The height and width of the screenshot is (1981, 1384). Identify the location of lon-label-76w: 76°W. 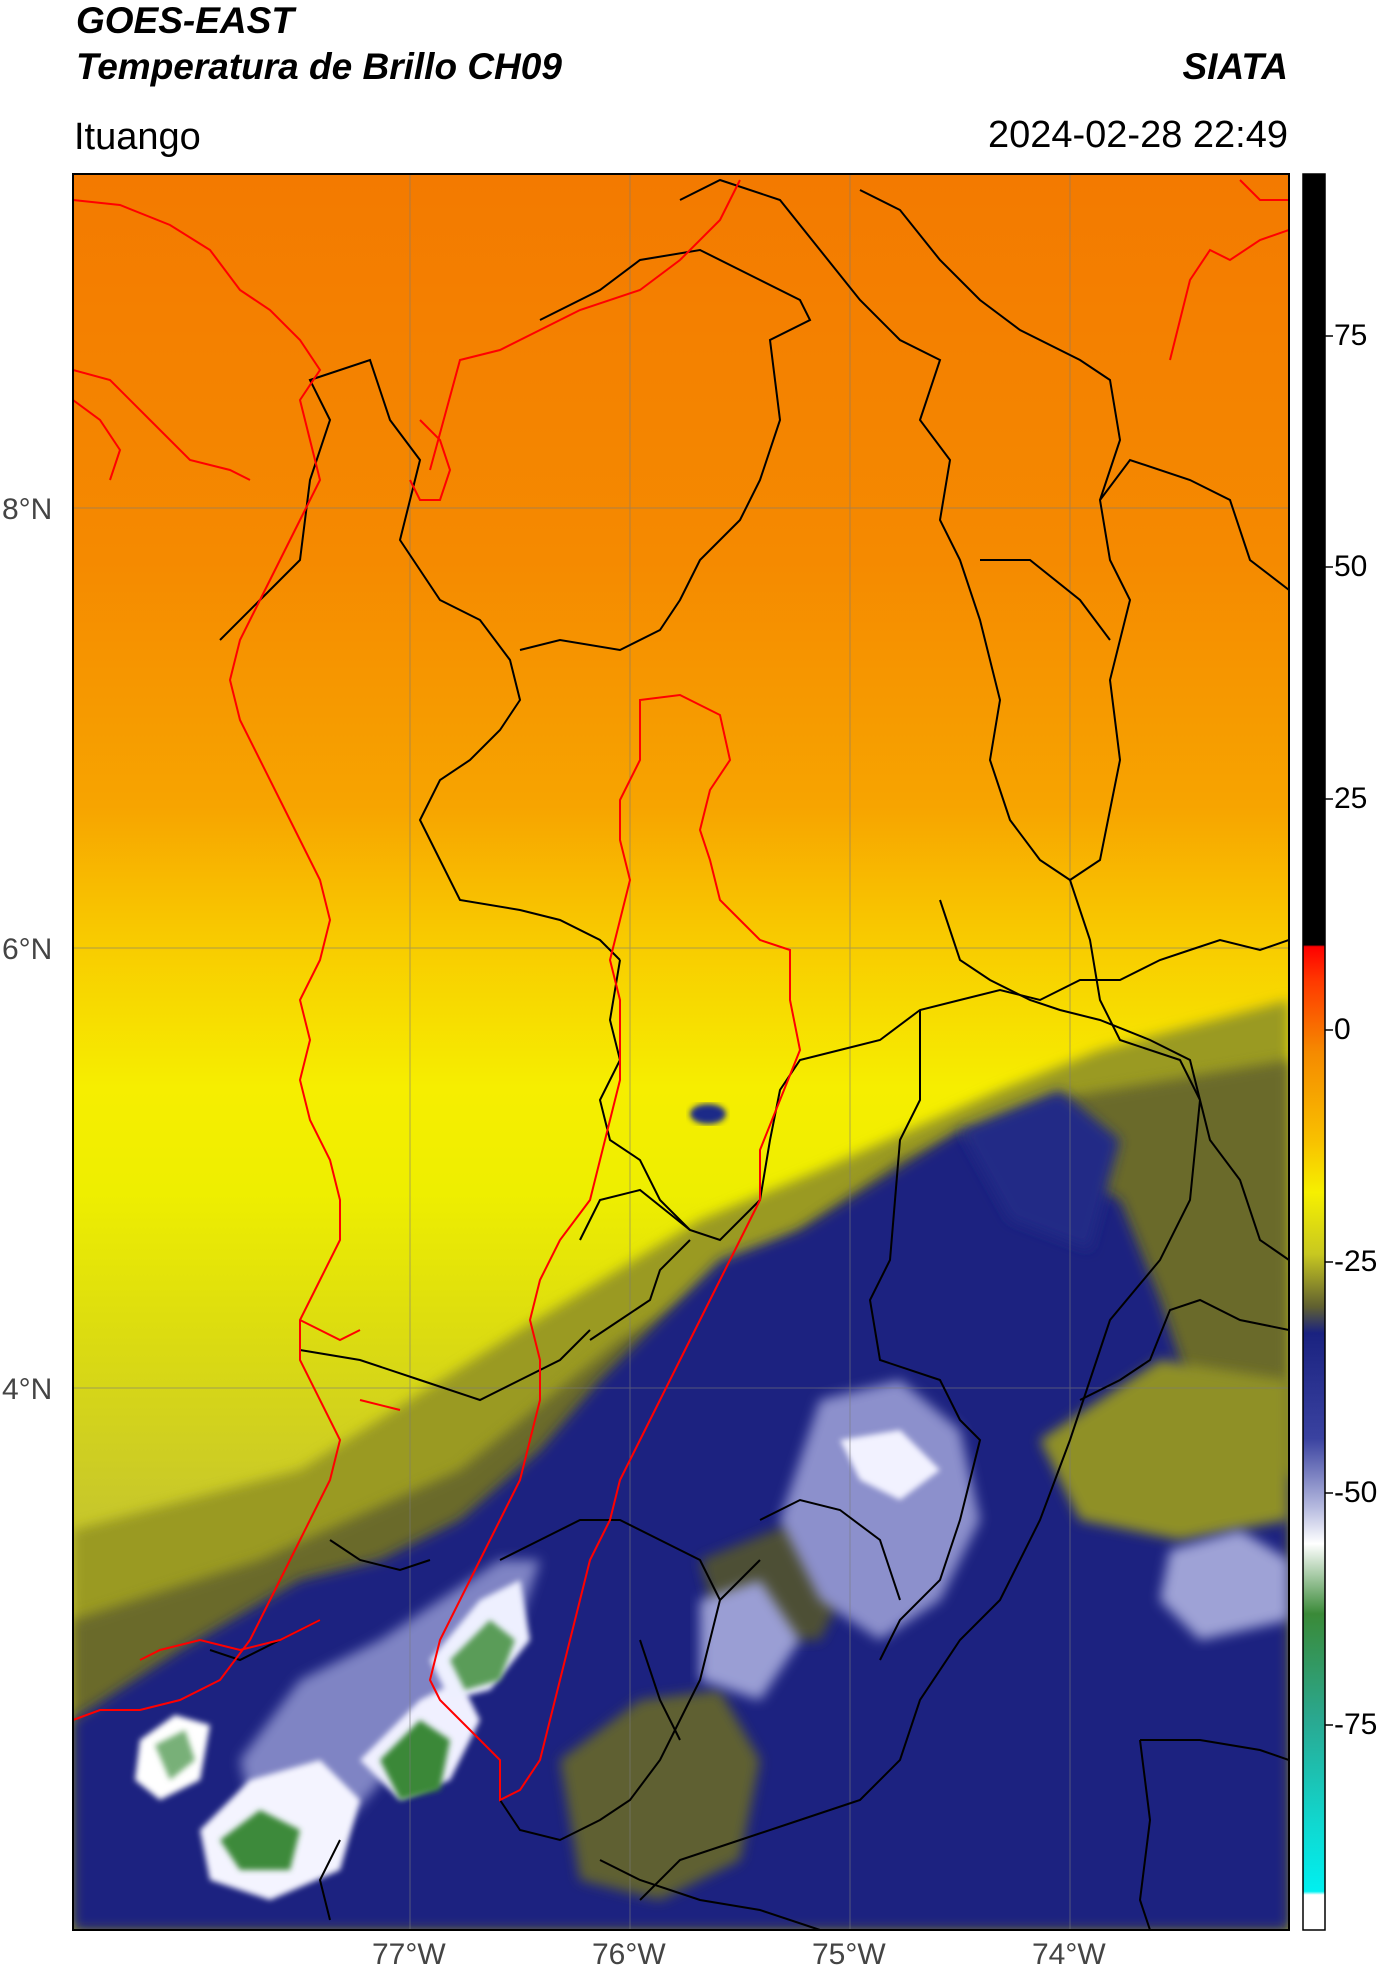
(629, 1954).